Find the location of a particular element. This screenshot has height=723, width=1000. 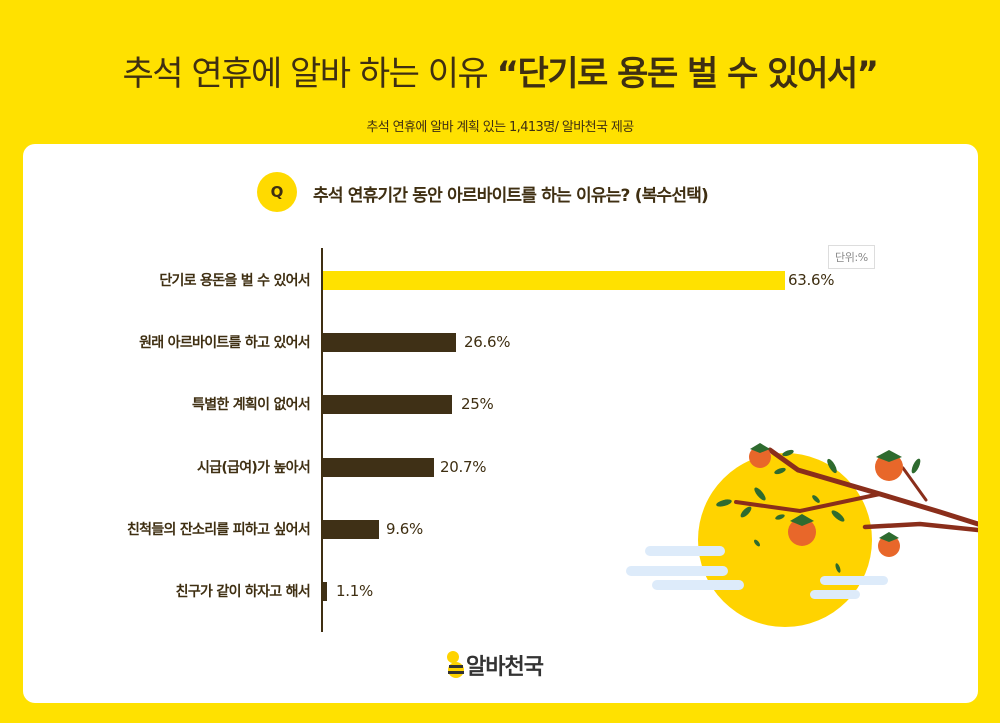

moon-icon is located at coordinates (785, 540).